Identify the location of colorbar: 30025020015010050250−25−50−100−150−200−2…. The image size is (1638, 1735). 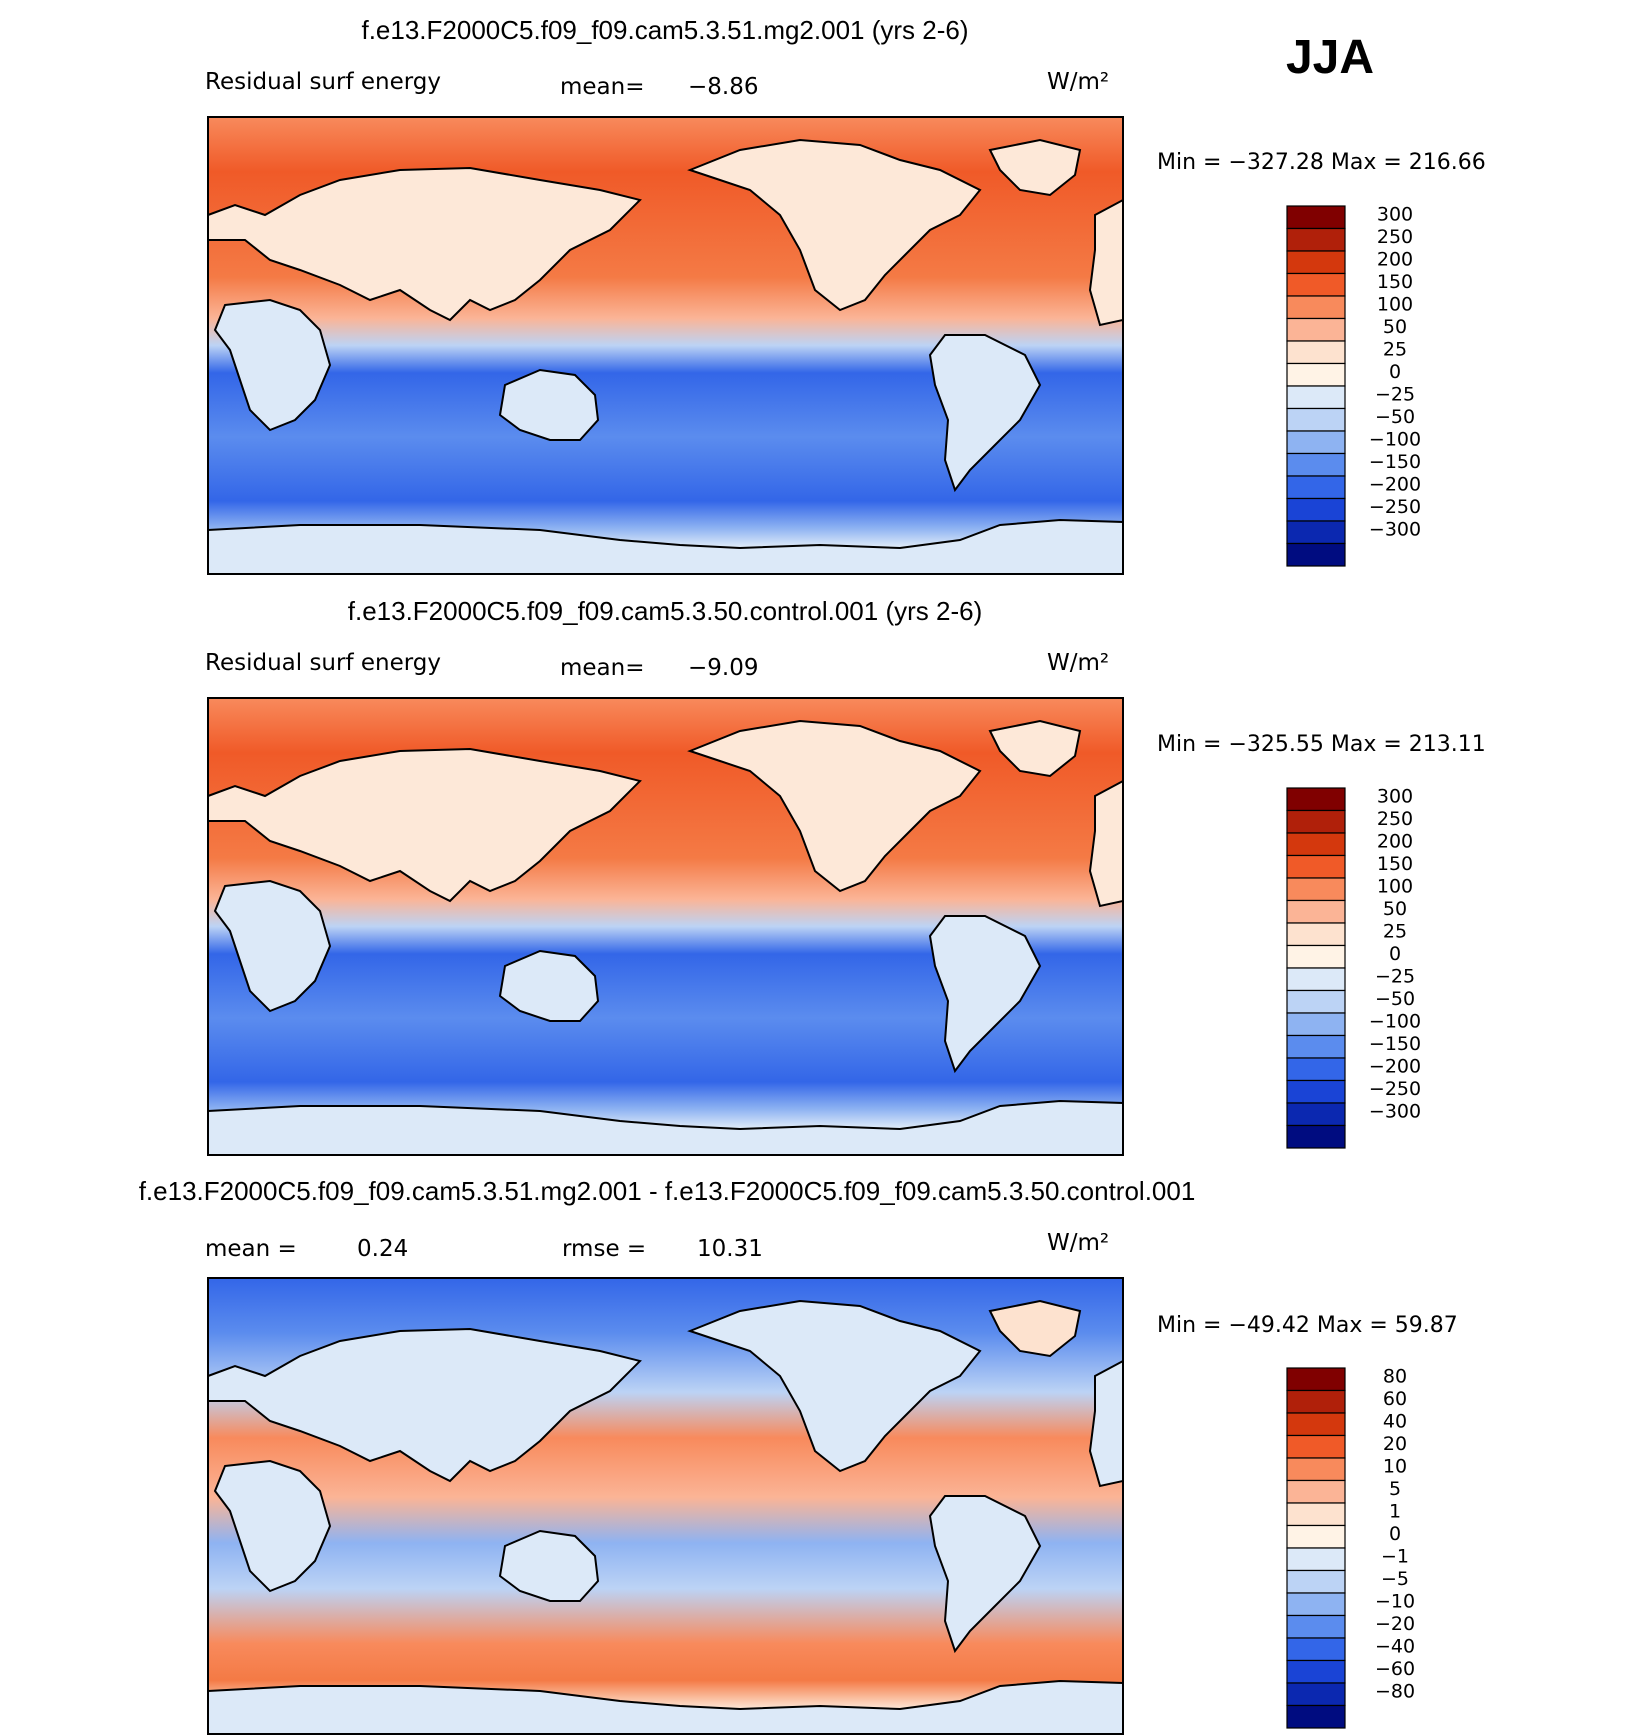
(1353, 385).